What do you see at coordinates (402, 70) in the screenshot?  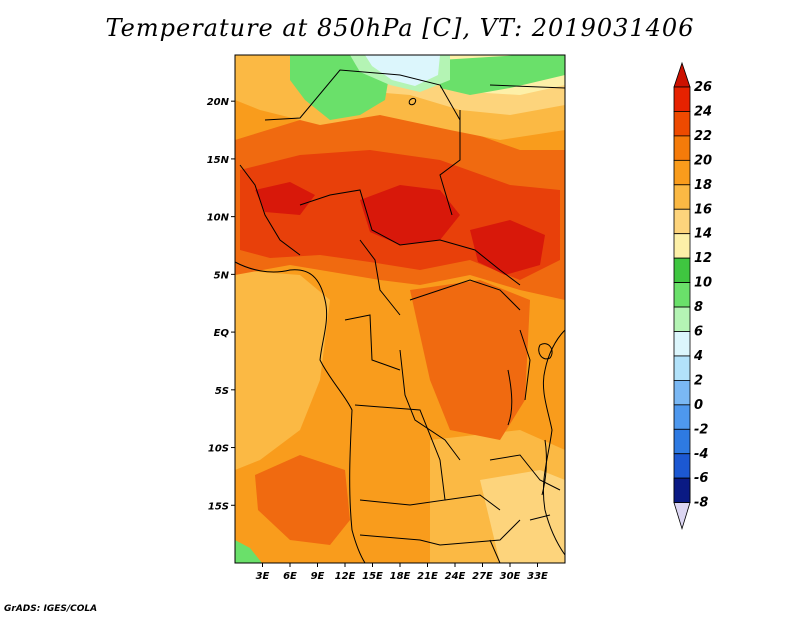 I see `field-light-blue` at bounding box center [402, 70].